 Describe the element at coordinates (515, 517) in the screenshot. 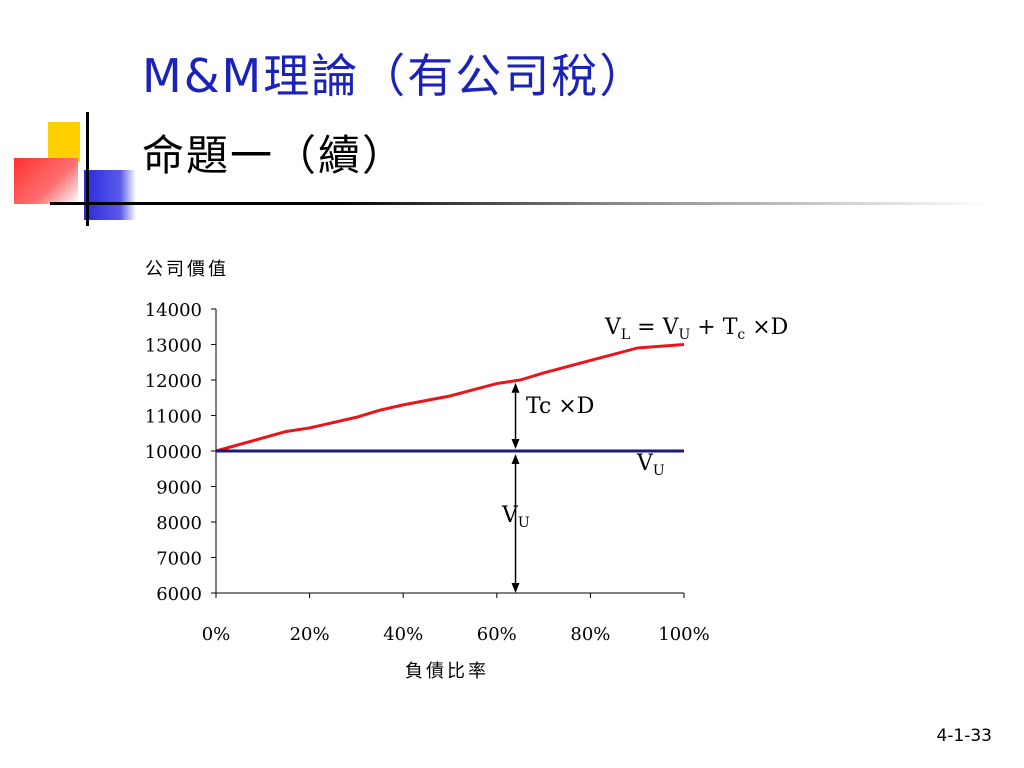

I see `vu-arrow-label: VU` at that location.